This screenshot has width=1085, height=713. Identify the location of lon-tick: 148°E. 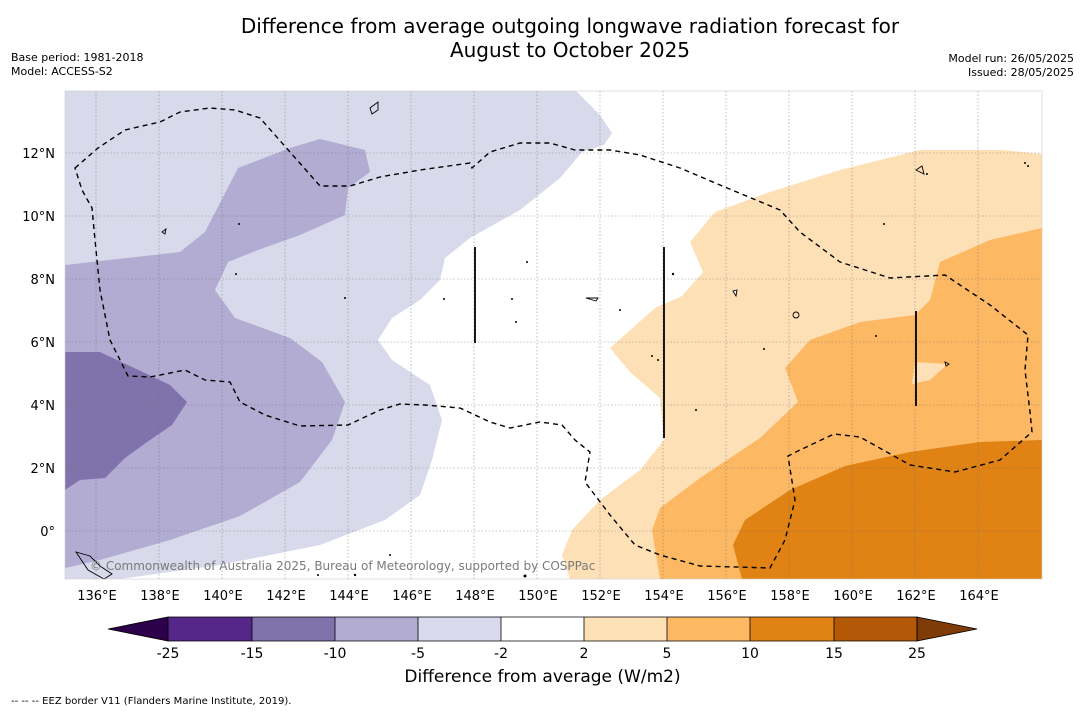
(475, 596).